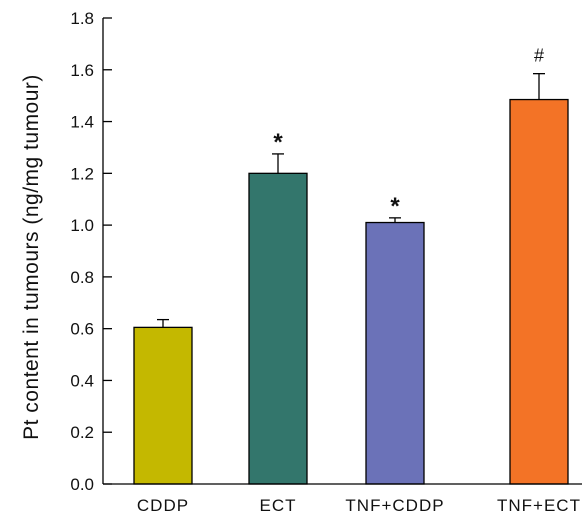 The width and height of the screenshot is (582, 518). Describe the element at coordinates (395, 353) in the screenshot. I see `bar-tnf-cddp` at that location.